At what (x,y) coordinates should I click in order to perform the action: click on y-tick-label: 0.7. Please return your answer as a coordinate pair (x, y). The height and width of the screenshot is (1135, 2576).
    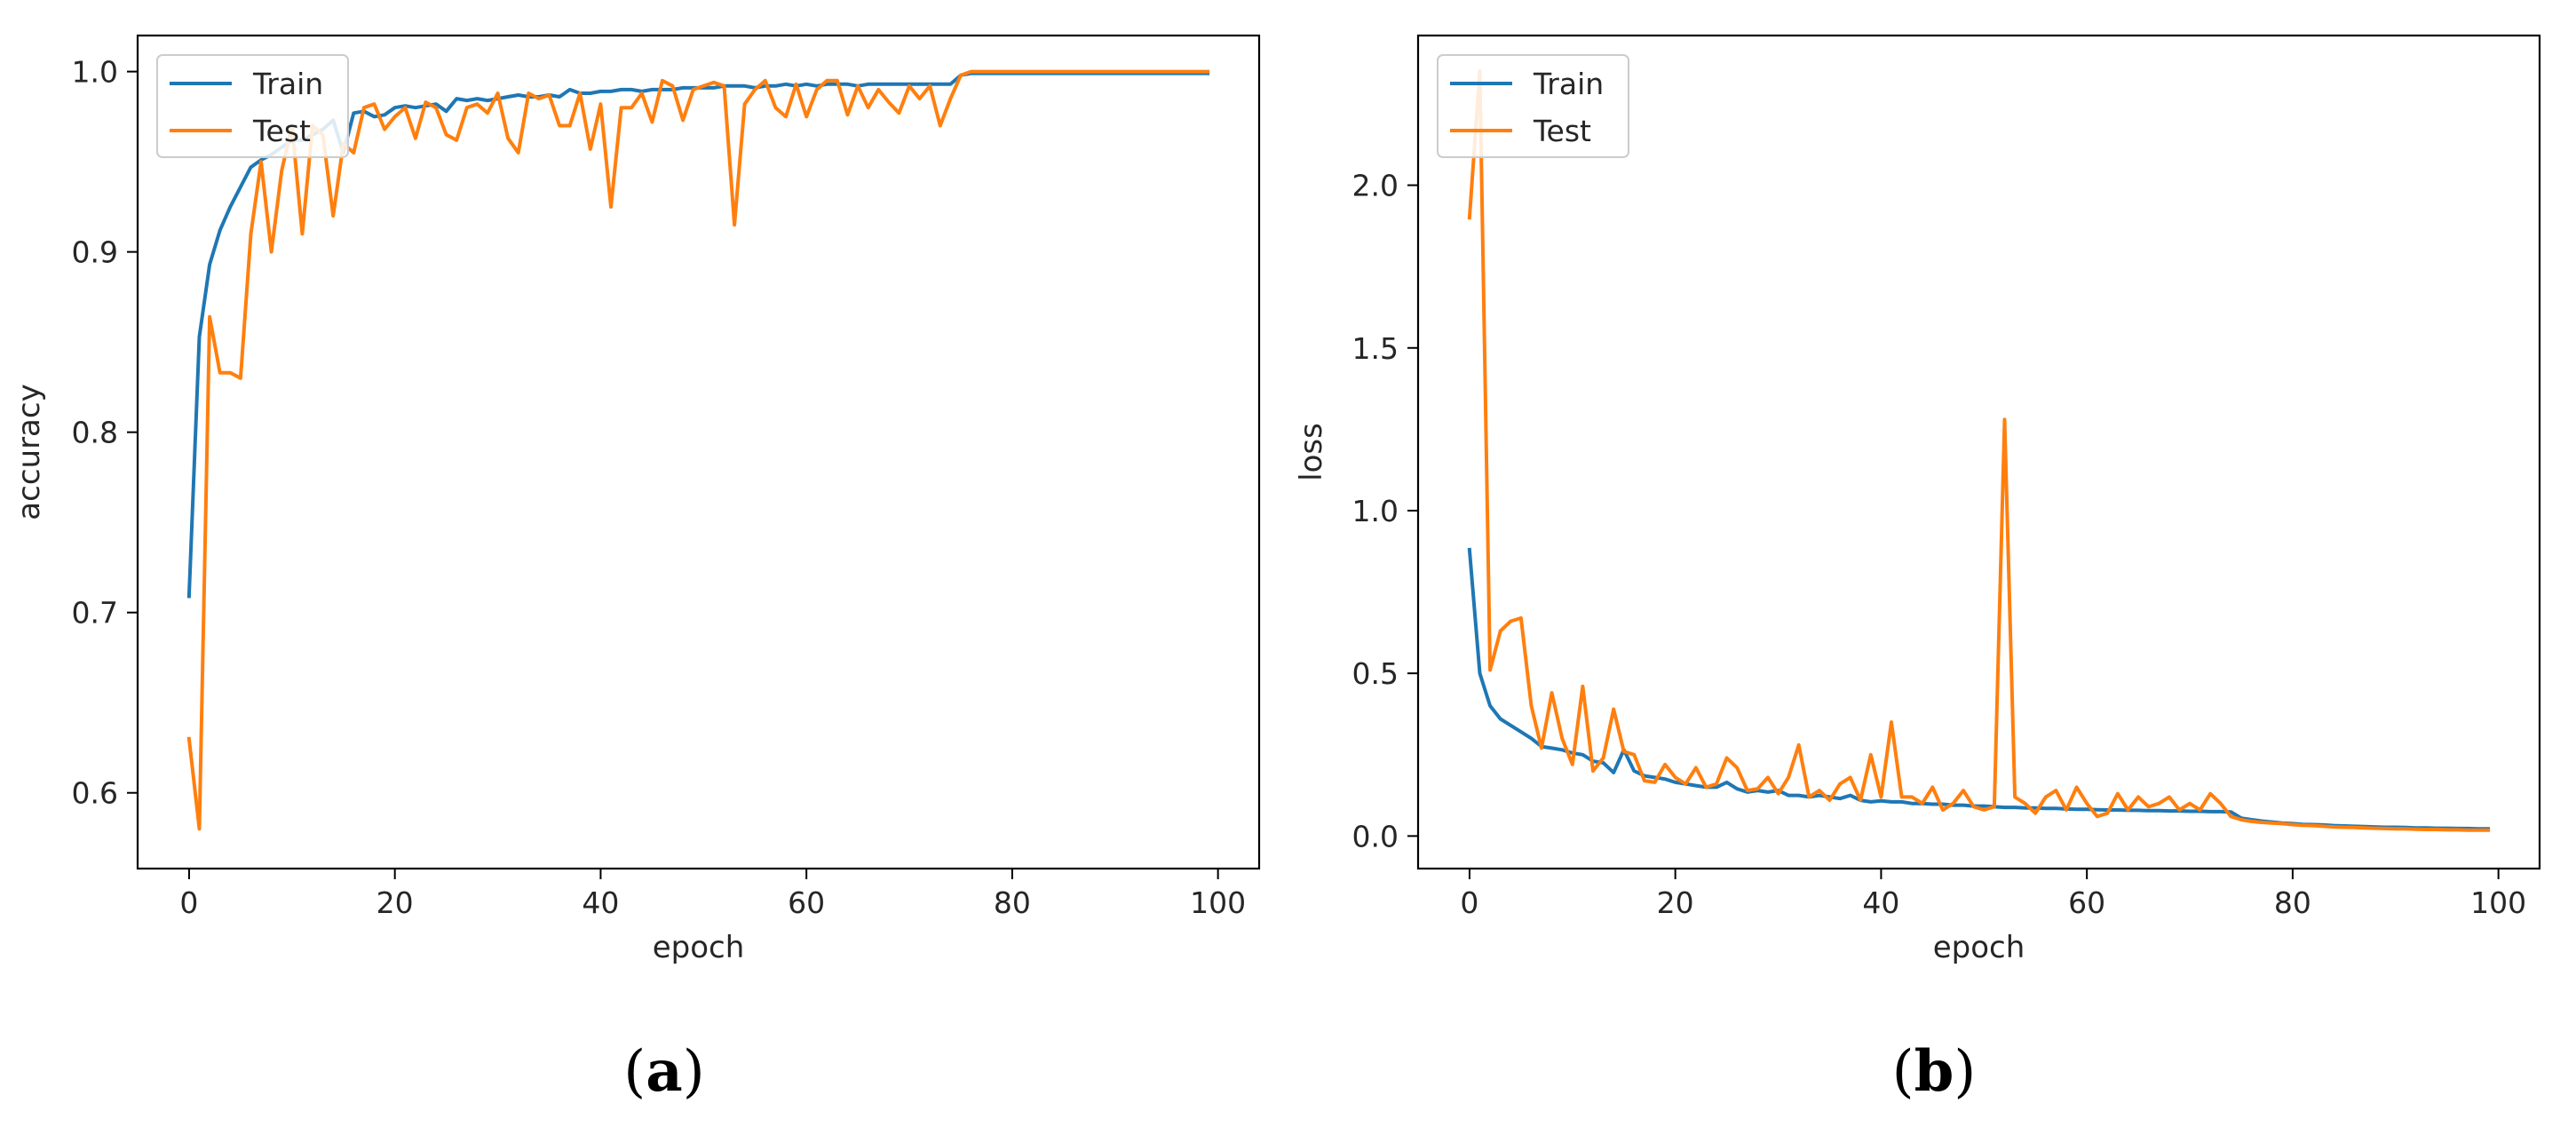
    Looking at the image, I should click on (95, 613).